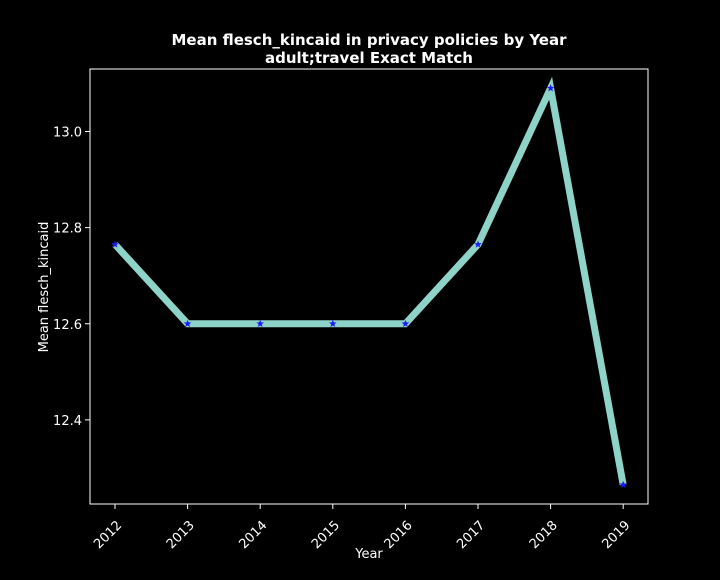 Image resolution: width=720 pixels, height=580 pixels. What do you see at coordinates (616, 535) in the screenshot?
I see `x-tick-label: 2019` at bounding box center [616, 535].